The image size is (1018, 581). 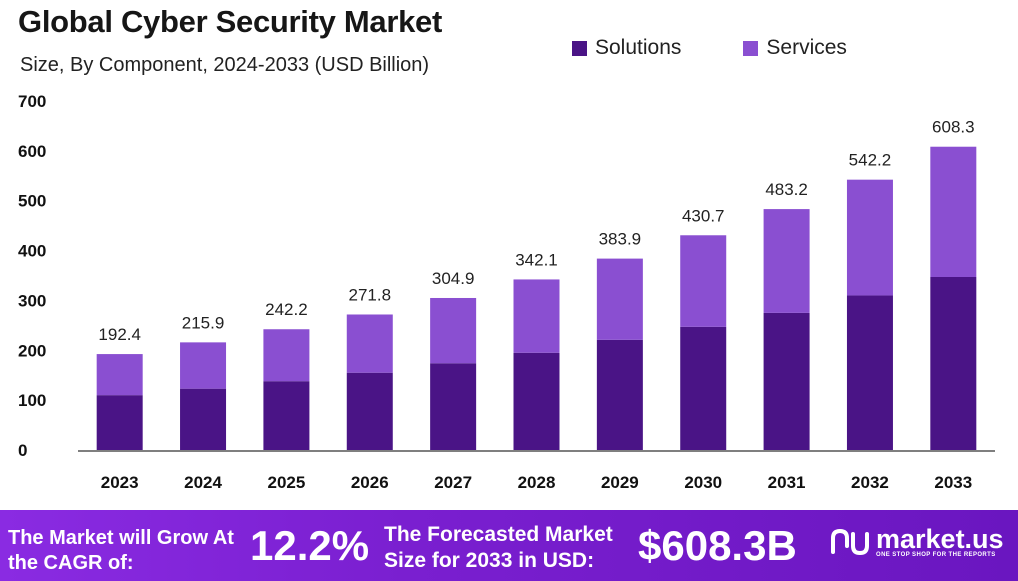 I want to click on y-tick-label: 600, so click(x=32, y=151).